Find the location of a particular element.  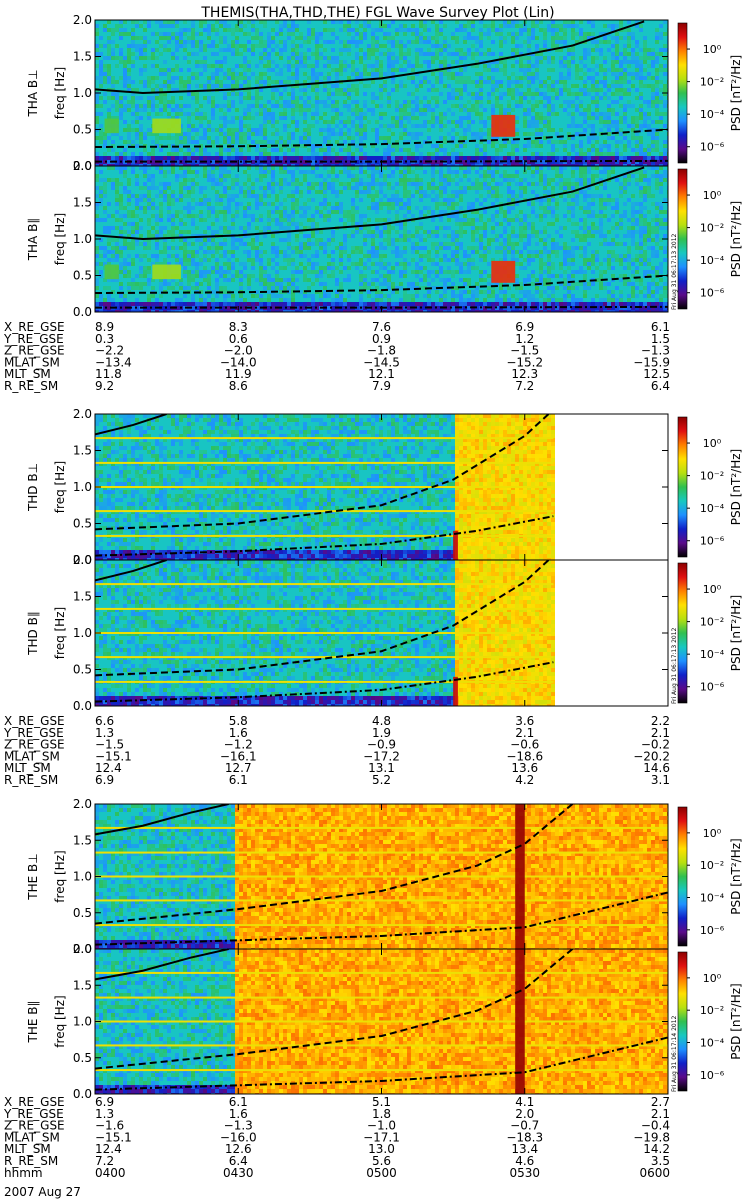

timestamp-stamp: Fri Aug 31 06:17:13 2012 is located at coordinates (674, 665).